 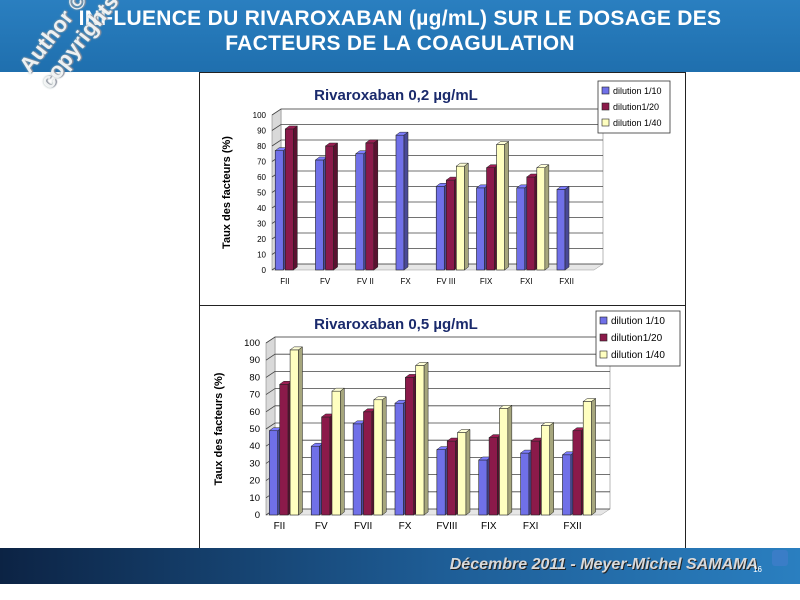 What do you see at coordinates (400, 43) in the screenshot?
I see `slide-title-line2: FACTEURS DE LA COAGULATION` at bounding box center [400, 43].